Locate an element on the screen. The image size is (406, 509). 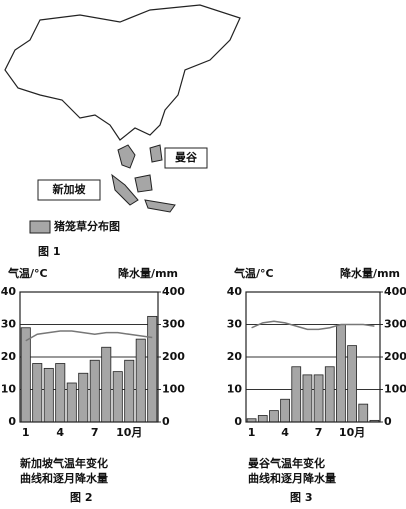
map-label: 新加坡 is located at coordinates (70, 189).